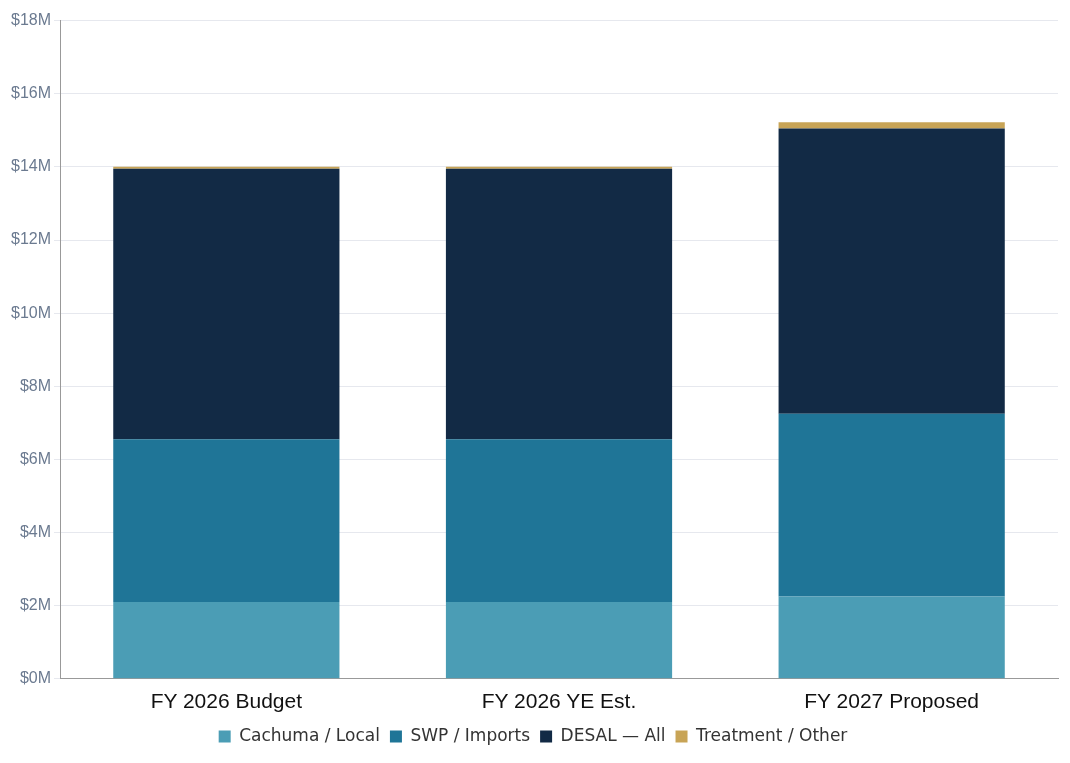 The image size is (1070, 763). Describe the element at coordinates (771, 734) in the screenshot. I see `legend-label: Treatment / Other` at that location.